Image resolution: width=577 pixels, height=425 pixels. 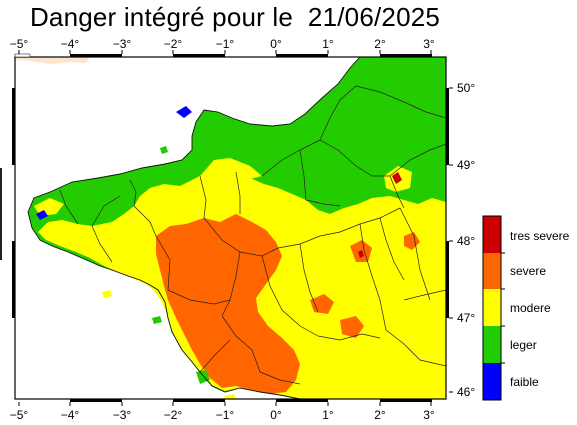 I want to click on lon-labels-top: −5° −4° −3° −2° −1° 0° 1° 2° 3°, so click(x=222, y=44).